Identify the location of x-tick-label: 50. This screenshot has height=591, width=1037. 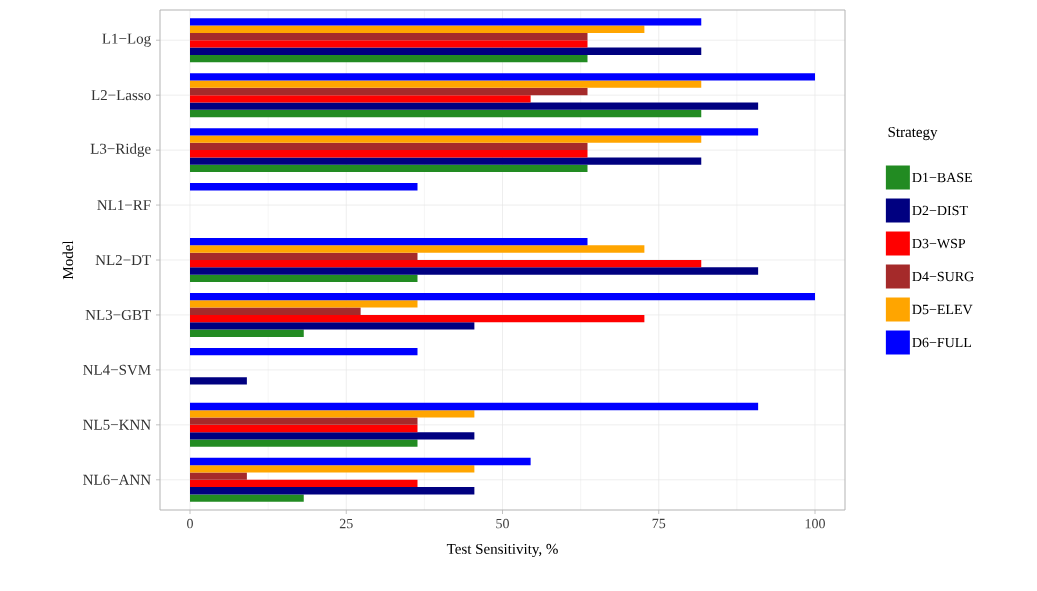
(502, 523).